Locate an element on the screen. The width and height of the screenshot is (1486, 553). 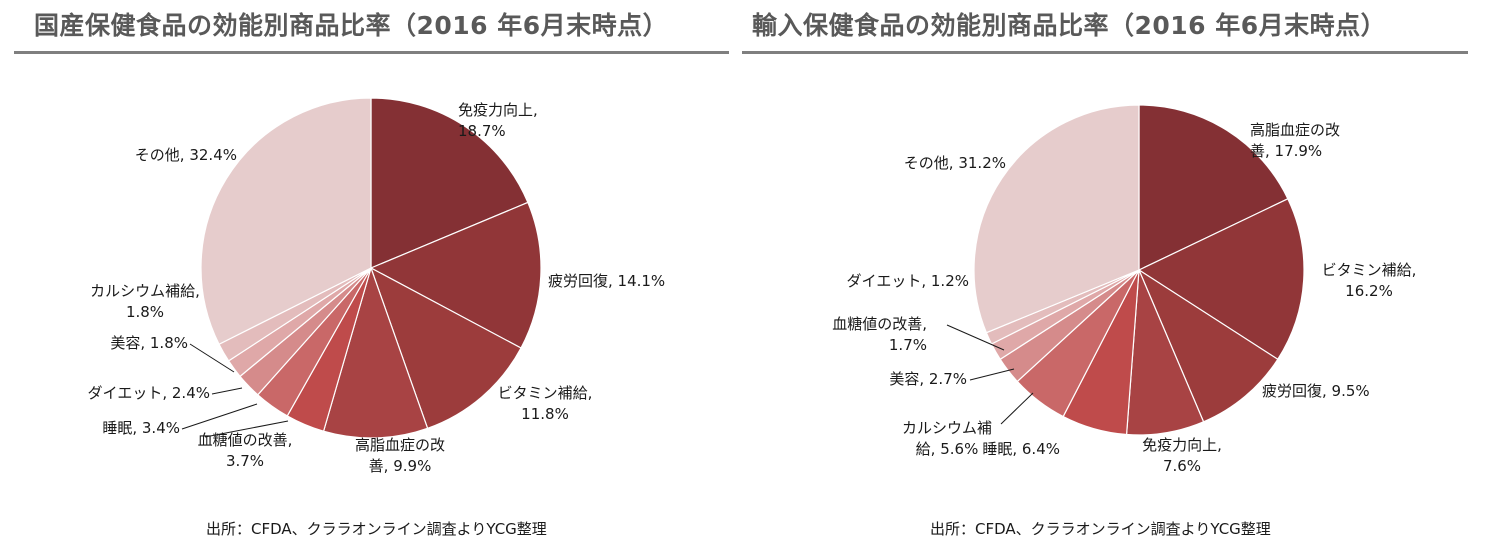
left-slice-label: ビタミン補給, 11.8% is located at coordinates (545, 403).